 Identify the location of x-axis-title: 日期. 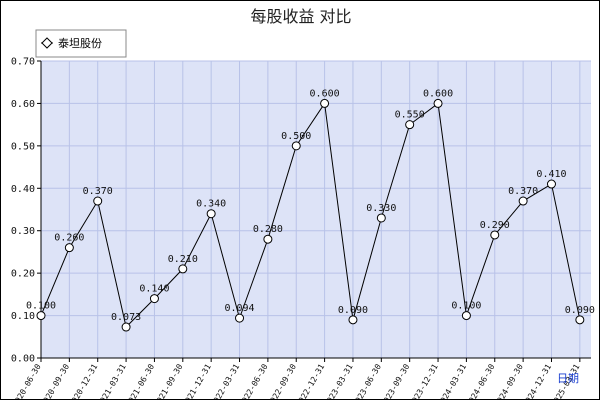
(568, 378).